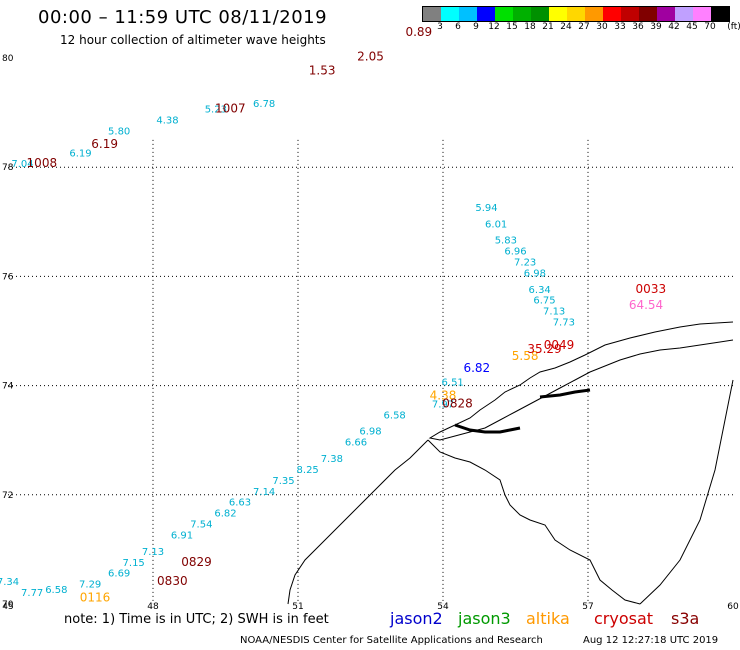 This screenshot has height=650, width=740. What do you see at coordinates (225, 514) in the screenshot?
I see `wave-height-label: 6.82` at bounding box center [225, 514].